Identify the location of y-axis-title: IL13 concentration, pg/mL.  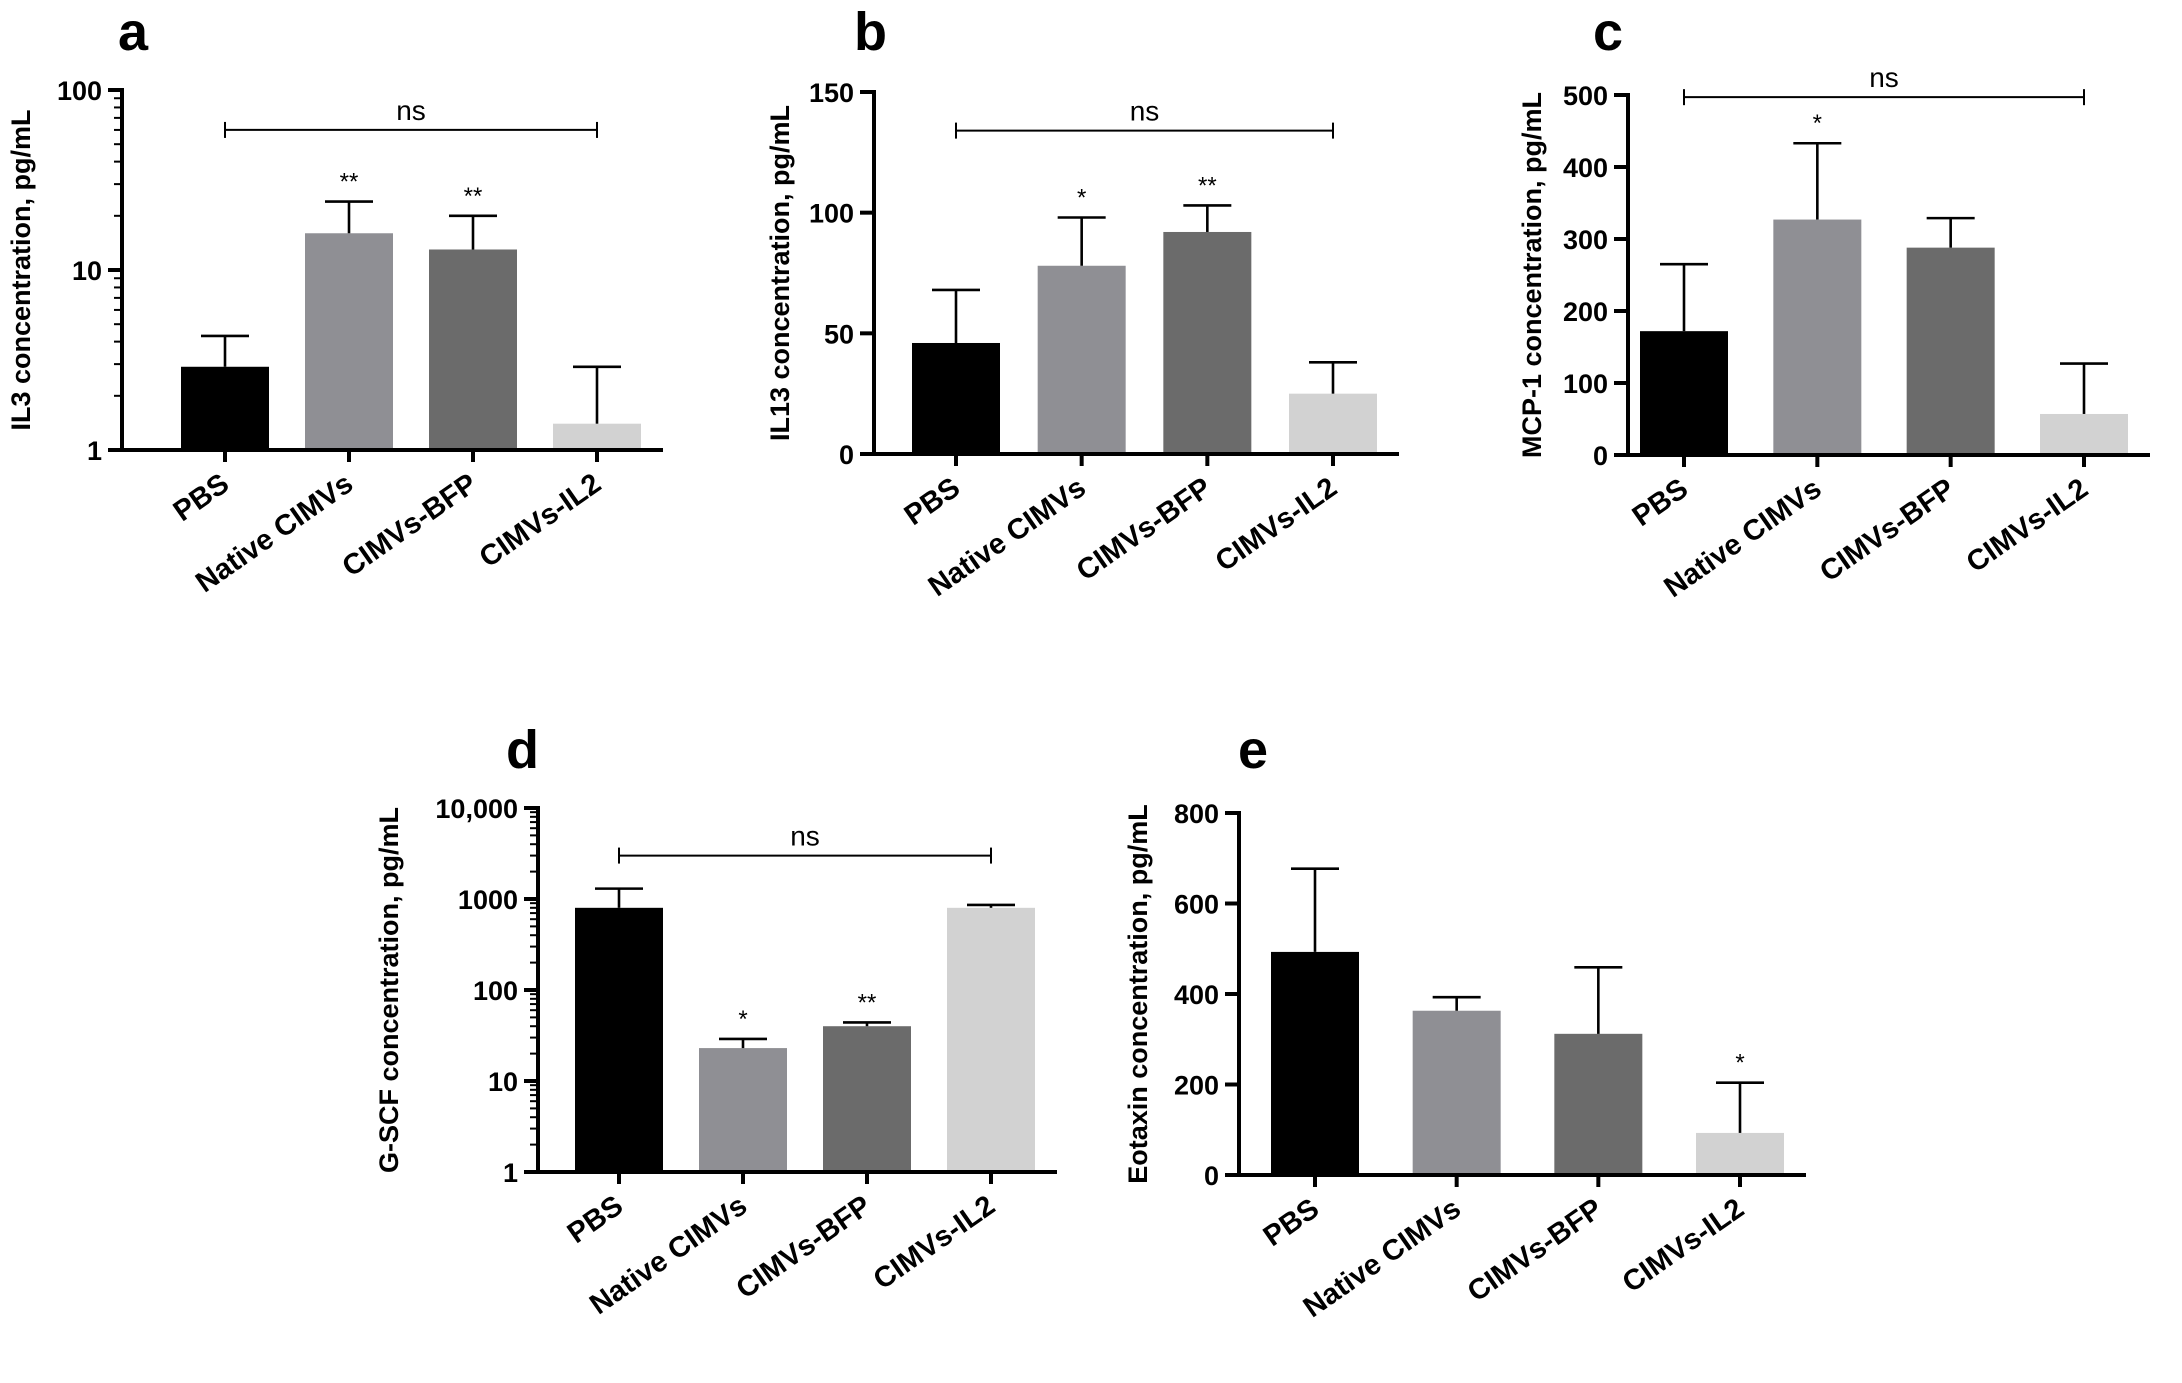
(780, 273).